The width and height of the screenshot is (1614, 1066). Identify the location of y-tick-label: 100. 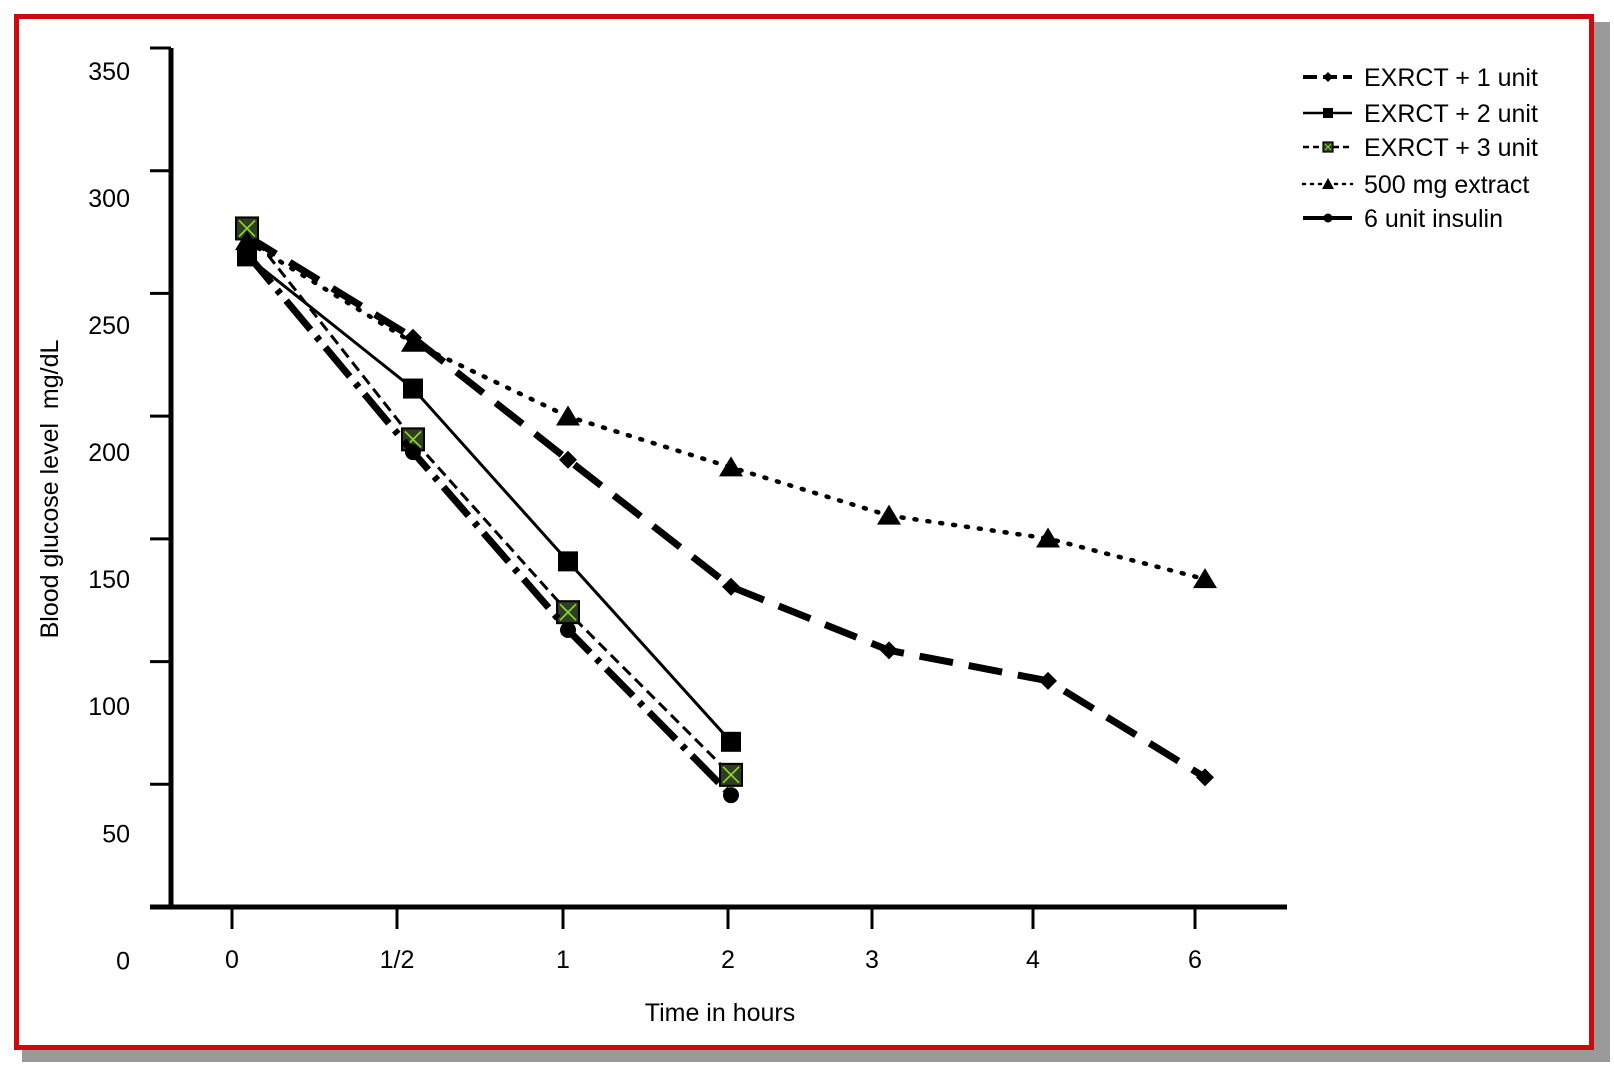
(109, 707).